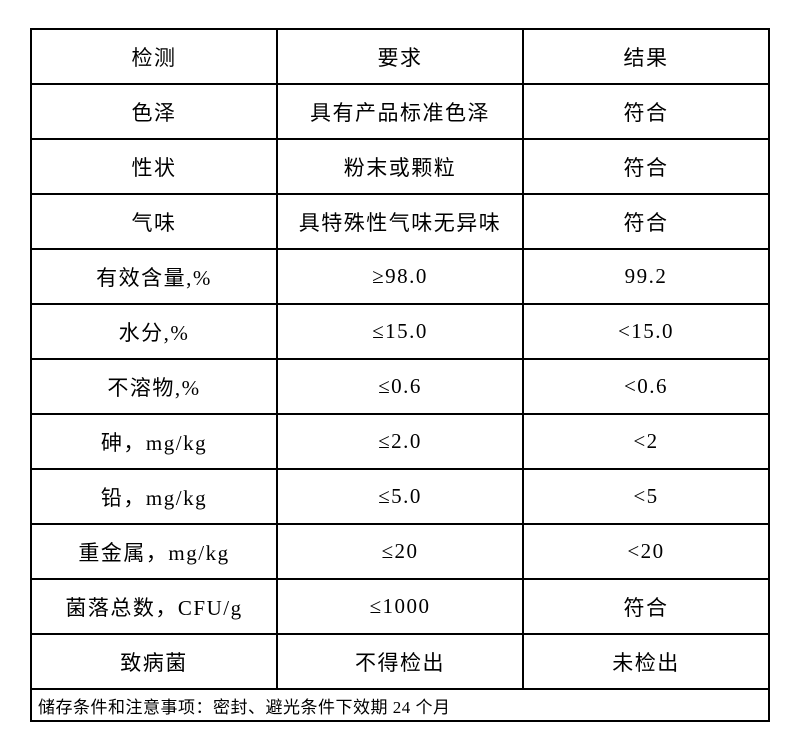 The image size is (800, 750). I want to click on table-row: 致病菌 不得检出 未检出, so click(400, 661).